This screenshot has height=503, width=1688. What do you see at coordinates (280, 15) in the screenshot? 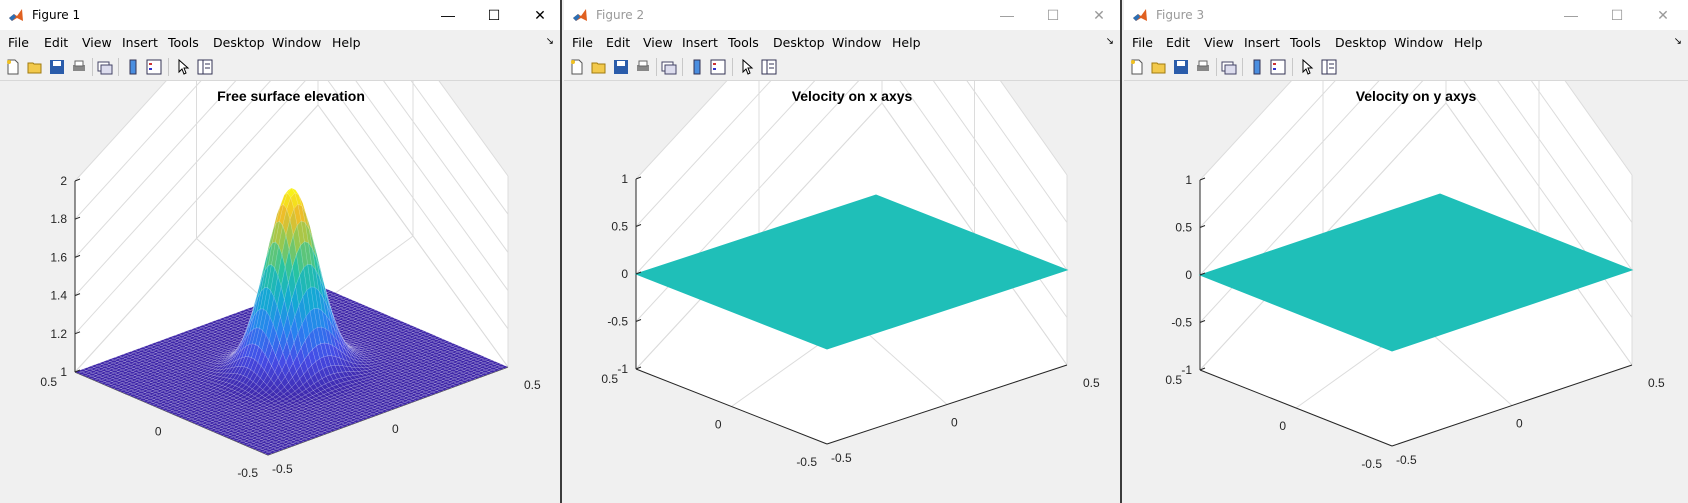
I see `title-bar: Figure 1 — ☐ ✕` at bounding box center [280, 15].